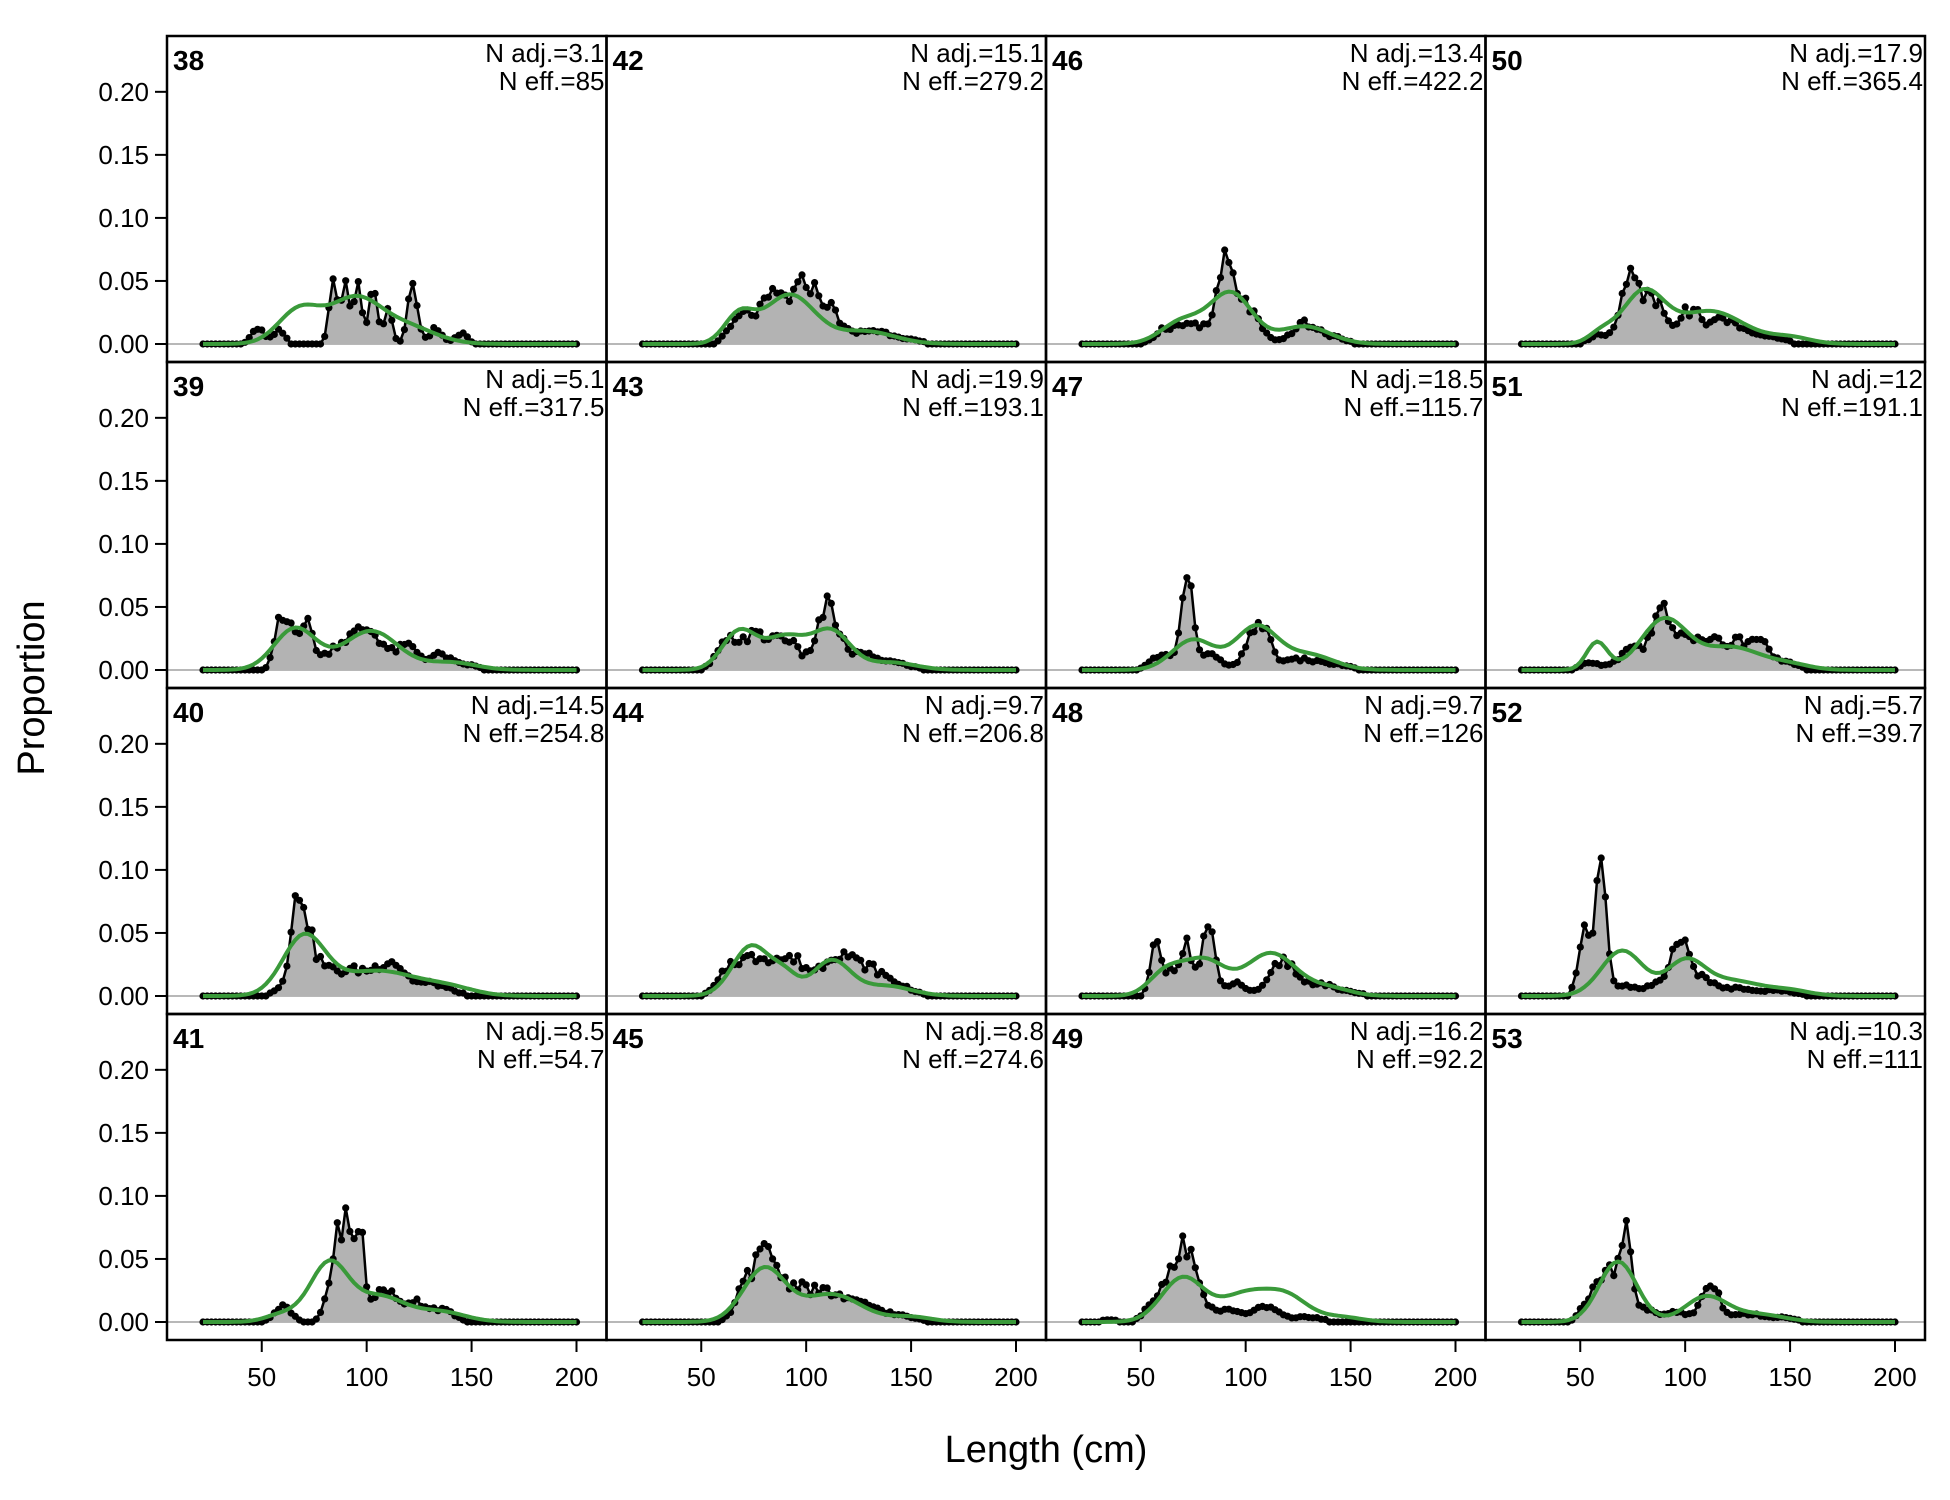 The height and width of the screenshot is (1500, 1950). I want to click on n-eff-label: N eff.=126, so click(1423, 733).